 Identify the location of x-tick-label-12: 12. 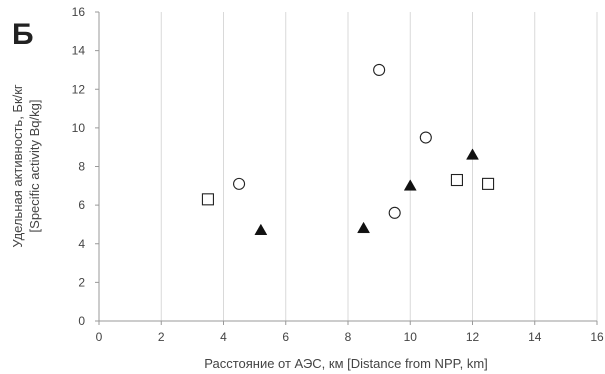
(473, 337).